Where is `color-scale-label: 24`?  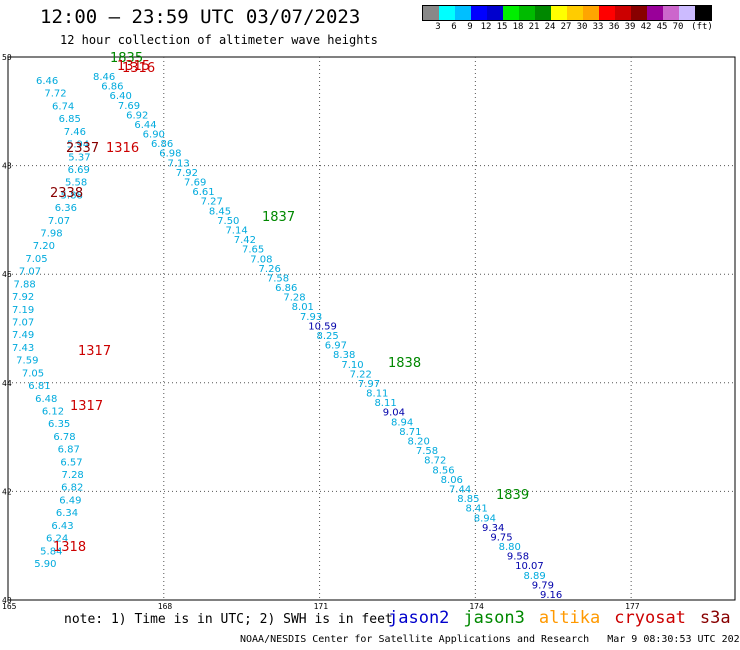
color-scale-label: 24 is located at coordinates (550, 27).